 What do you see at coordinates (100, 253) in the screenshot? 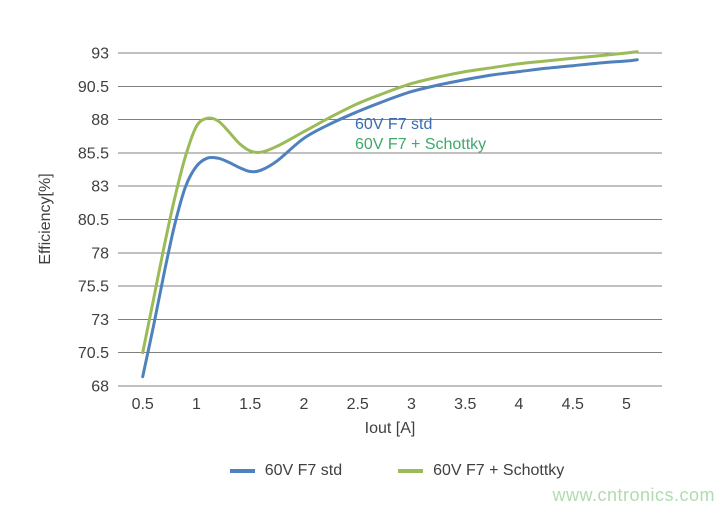
I see `y-tick-label: 78` at bounding box center [100, 253].